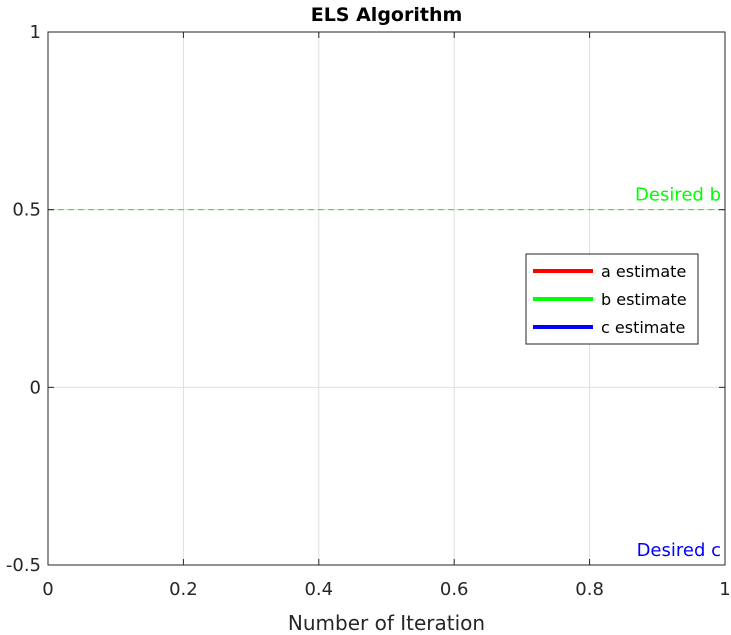 The image size is (731, 635). What do you see at coordinates (47, 589) in the screenshot?
I see `x-tick-label: 0` at bounding box center [47, 589].